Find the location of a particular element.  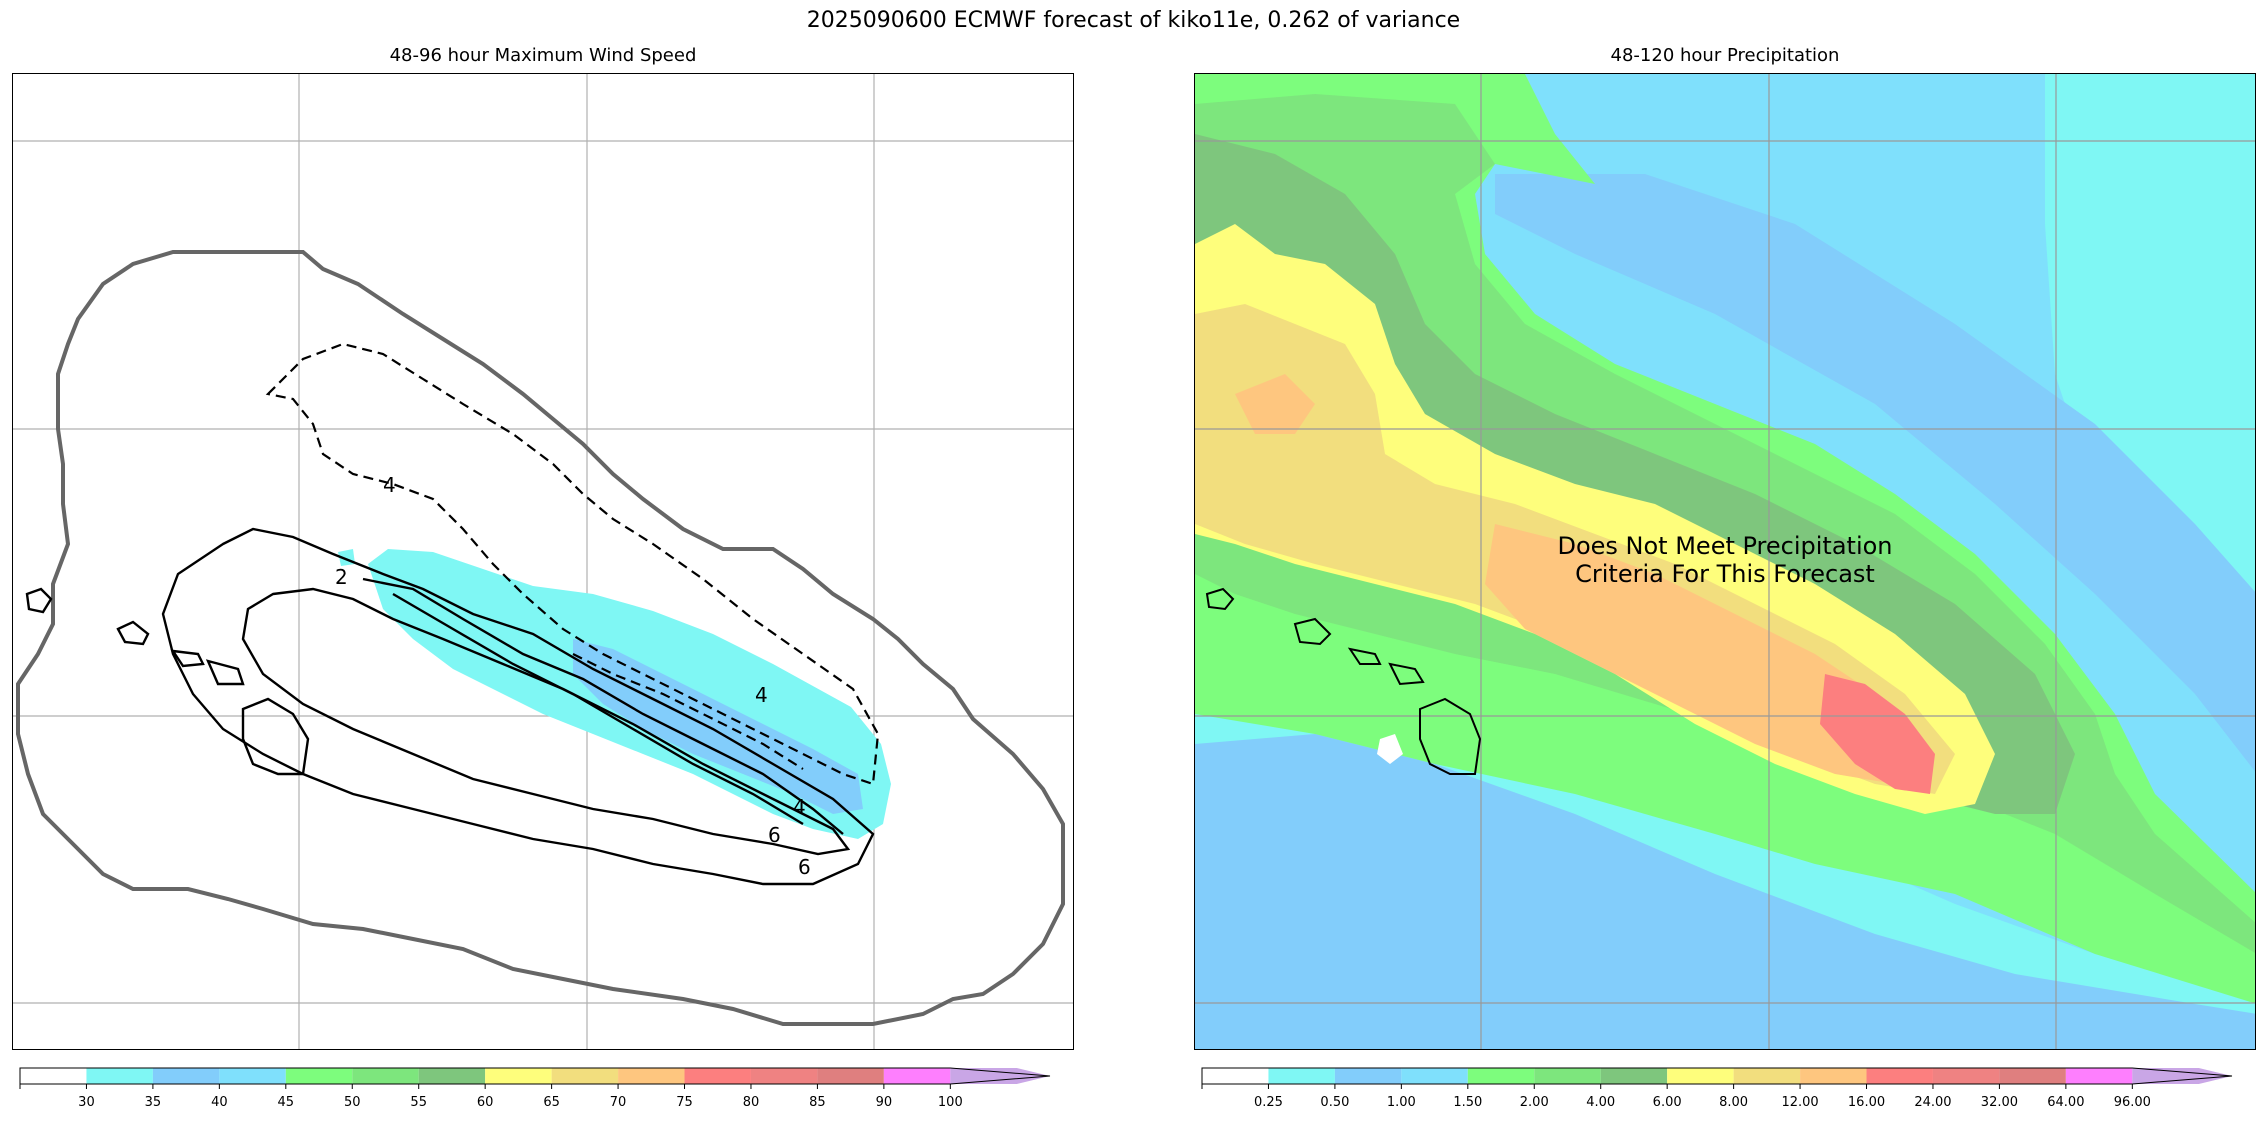

wind-contours-dashed is located at coordinates (572, 564).